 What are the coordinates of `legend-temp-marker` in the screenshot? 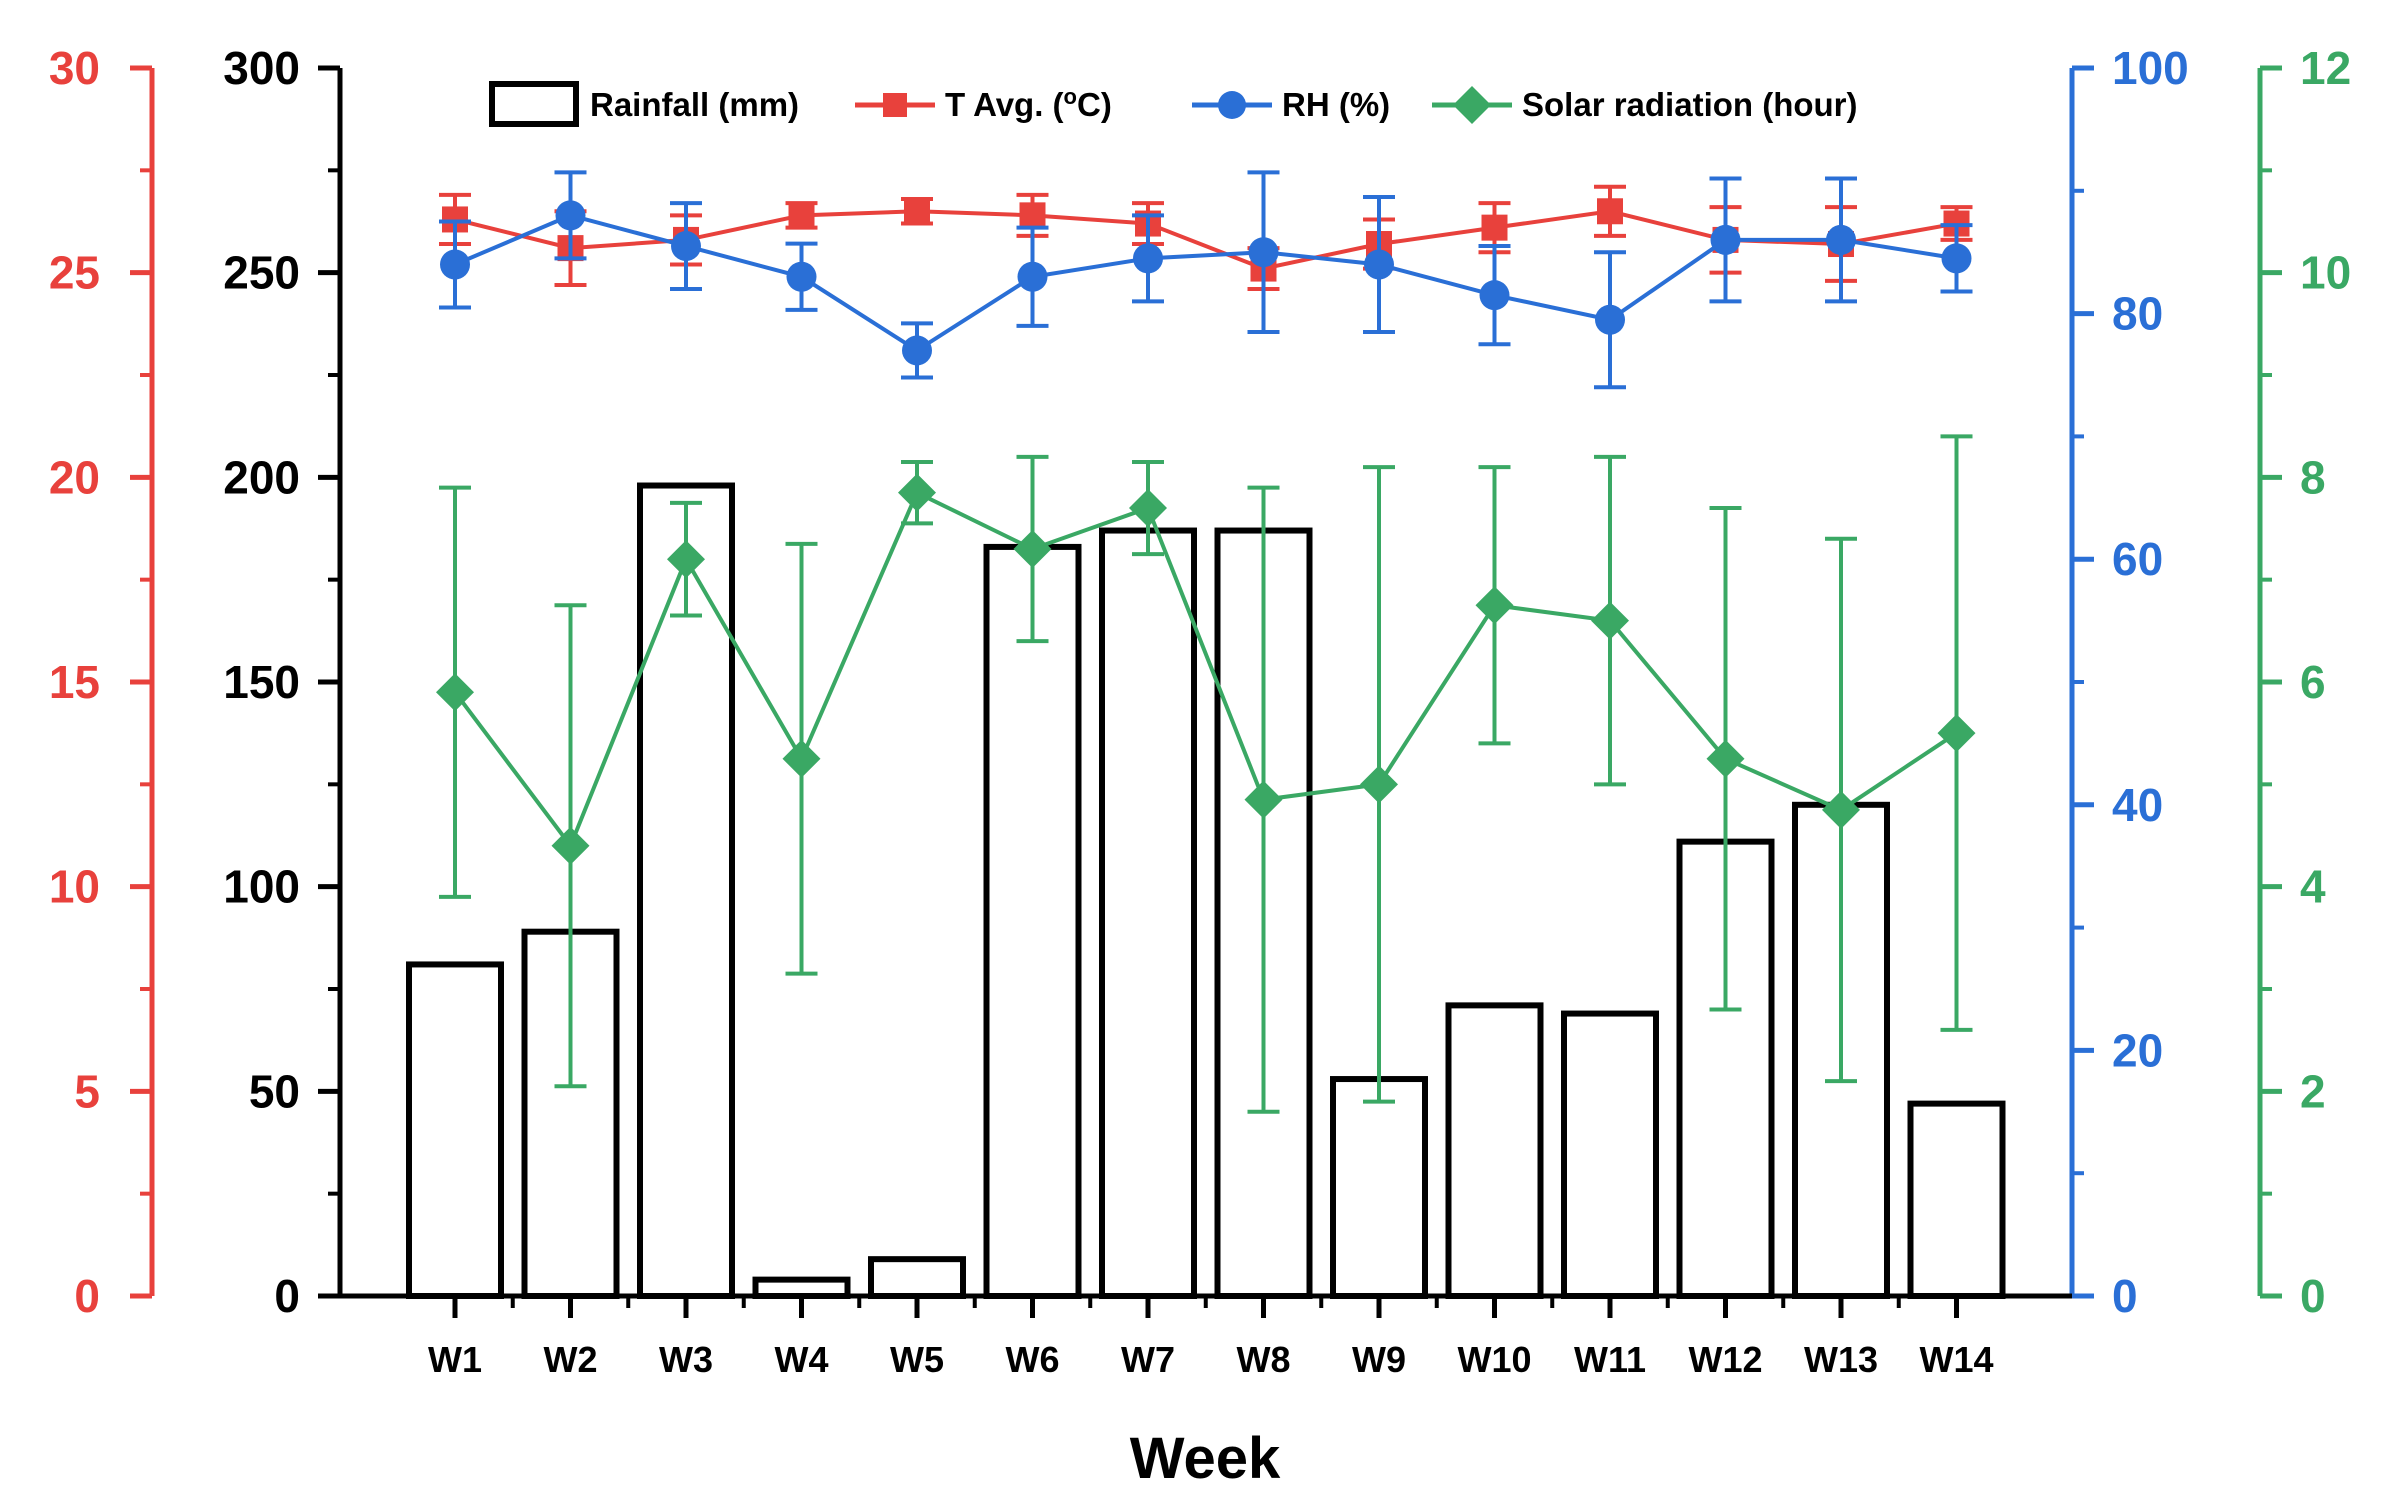 It's located at (895, 105).